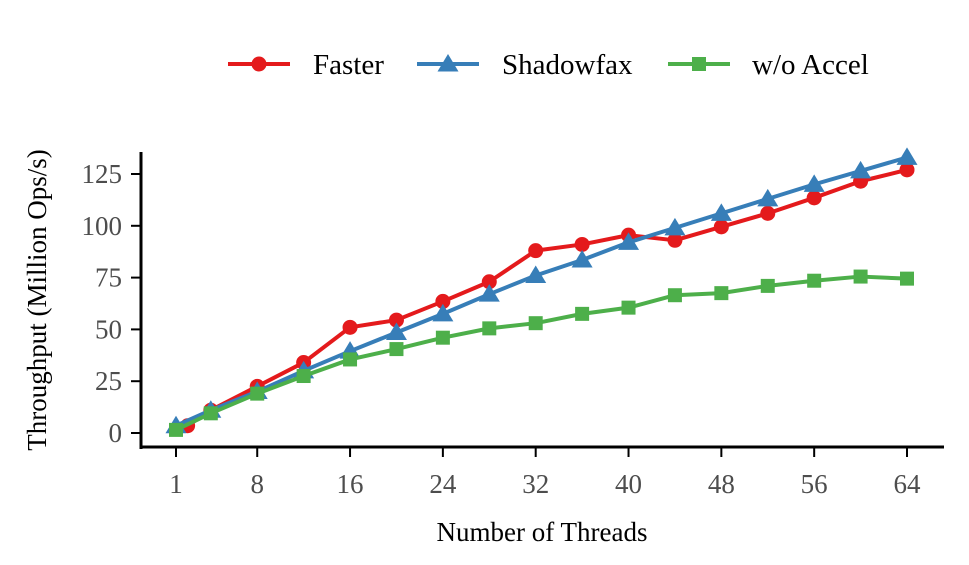 The height and width of the screenshot is (565, 969). I want to click on x-tick-label: 1, so click(176, 484).